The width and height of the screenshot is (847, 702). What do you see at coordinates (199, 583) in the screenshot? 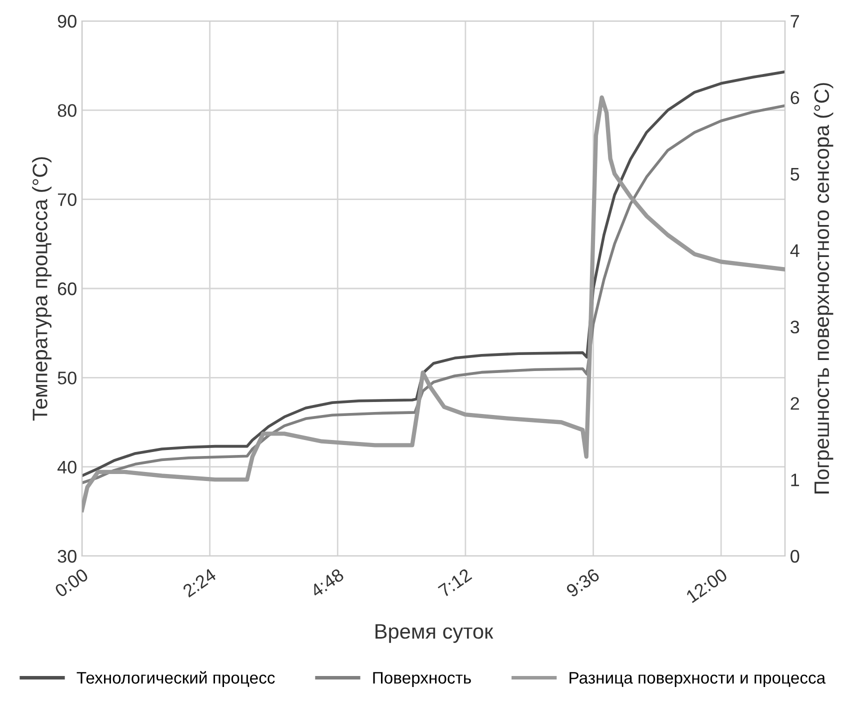
I see `x-tick-label: 2:24` at bounding box center [199, 583].